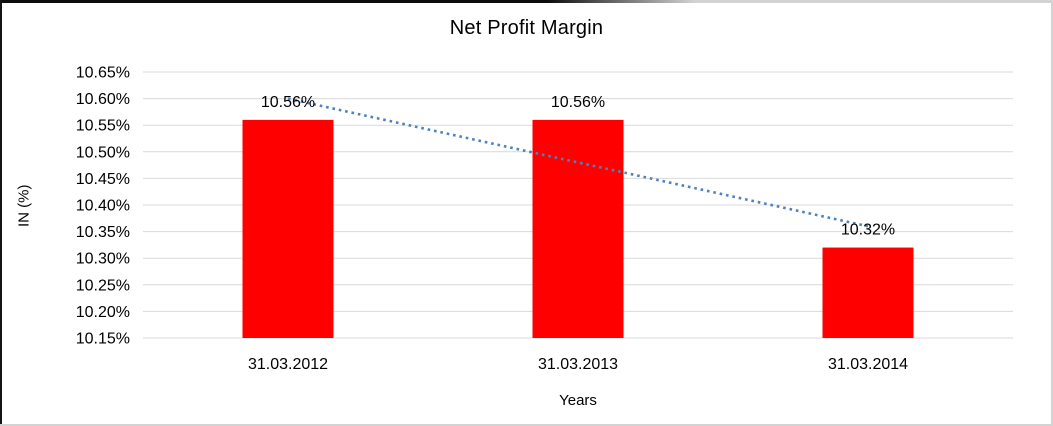 This screenshot has width=1053, height=426. I want to click on frame-border-left, so click(1, 213).